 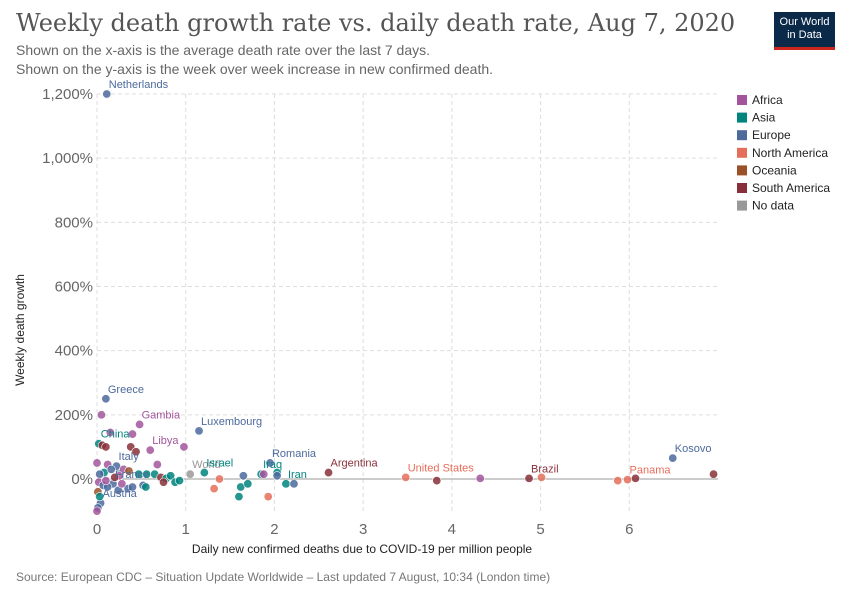 What do you see at coordinates (231, 422) in the screenshot?
I see `data-point-label: Luxembourg` at bounding box center [231, 422].